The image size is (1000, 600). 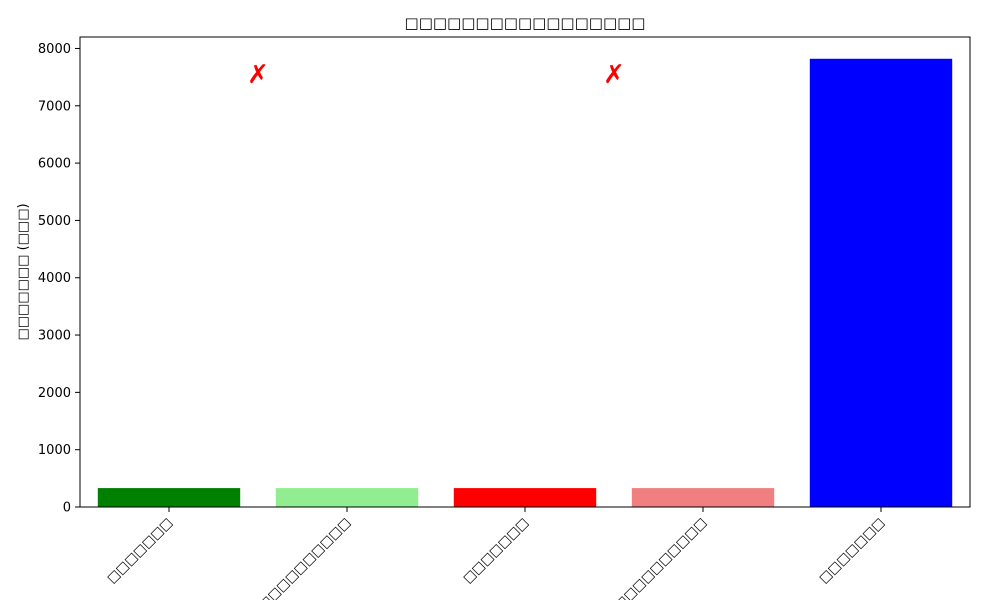 I want to click on y-tick-label: 4000, so click(x=54, y=278).